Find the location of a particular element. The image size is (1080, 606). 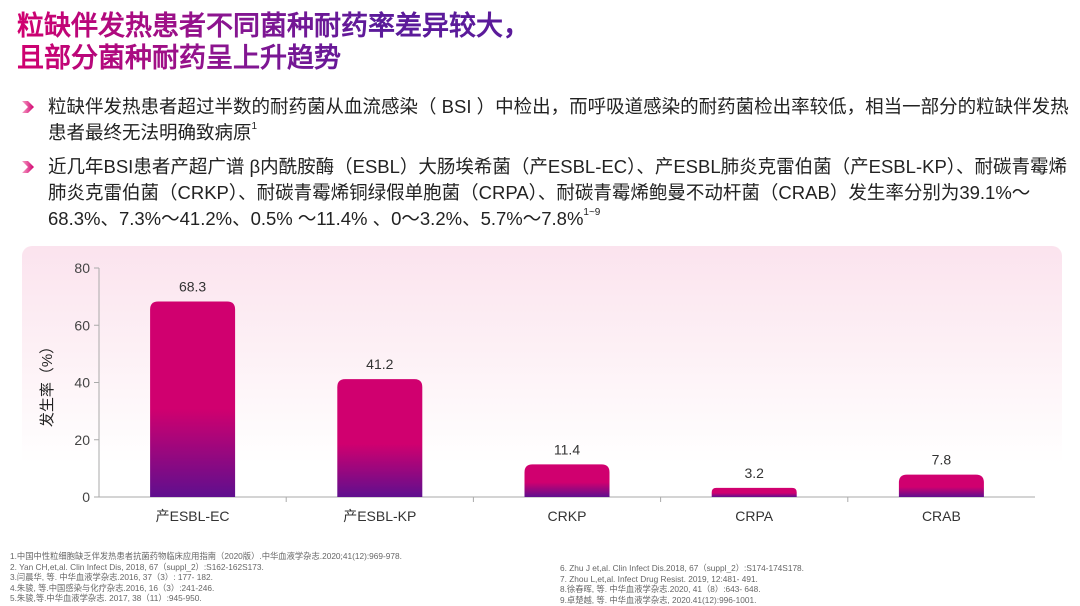

y-tick-label: 0 is located at coordinates (86, 497).